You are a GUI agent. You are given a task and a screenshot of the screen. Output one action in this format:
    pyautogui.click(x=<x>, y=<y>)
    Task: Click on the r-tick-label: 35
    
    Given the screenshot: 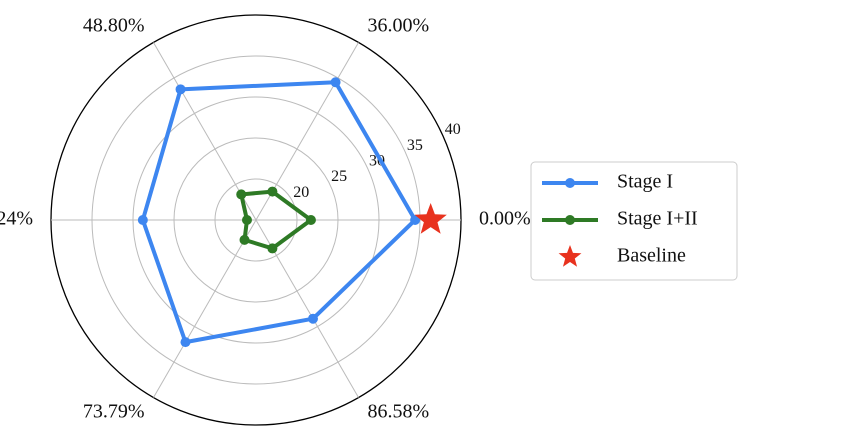 What is the action you would take?
    pyautogui.click(x=415, y=145)
    